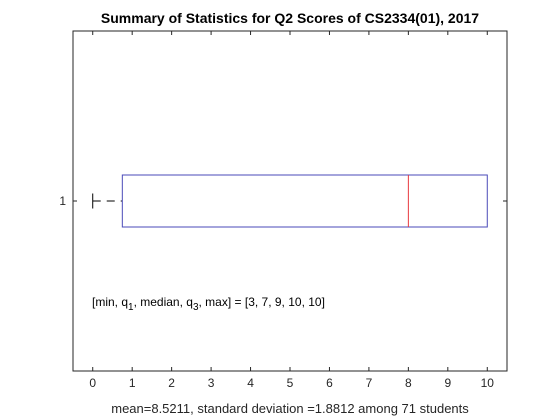 The image size is (560, 420). Describe the element at coordinates (92, 383) in the screenshot. I see `x-tick-label-0: 0` at that location.